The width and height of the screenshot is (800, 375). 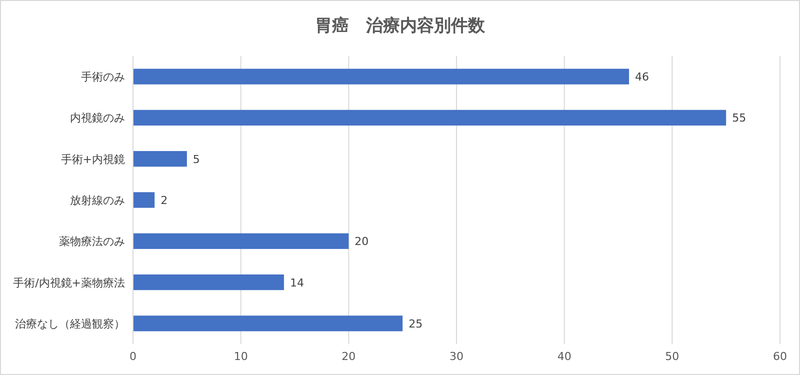 I want to click on data-label: 25, so click(x=415, y=323).